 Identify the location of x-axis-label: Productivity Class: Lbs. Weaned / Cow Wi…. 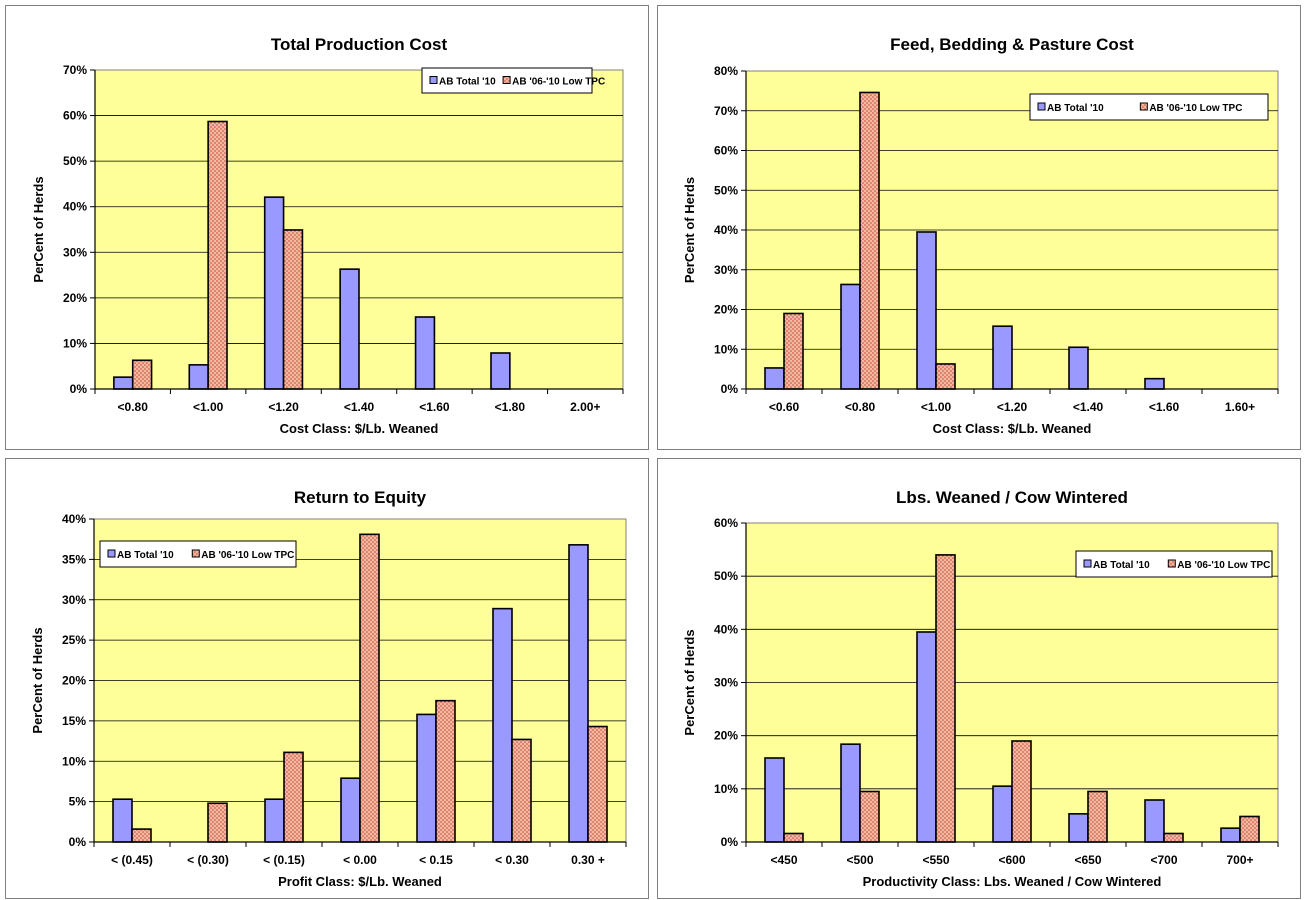
(1012, 881).